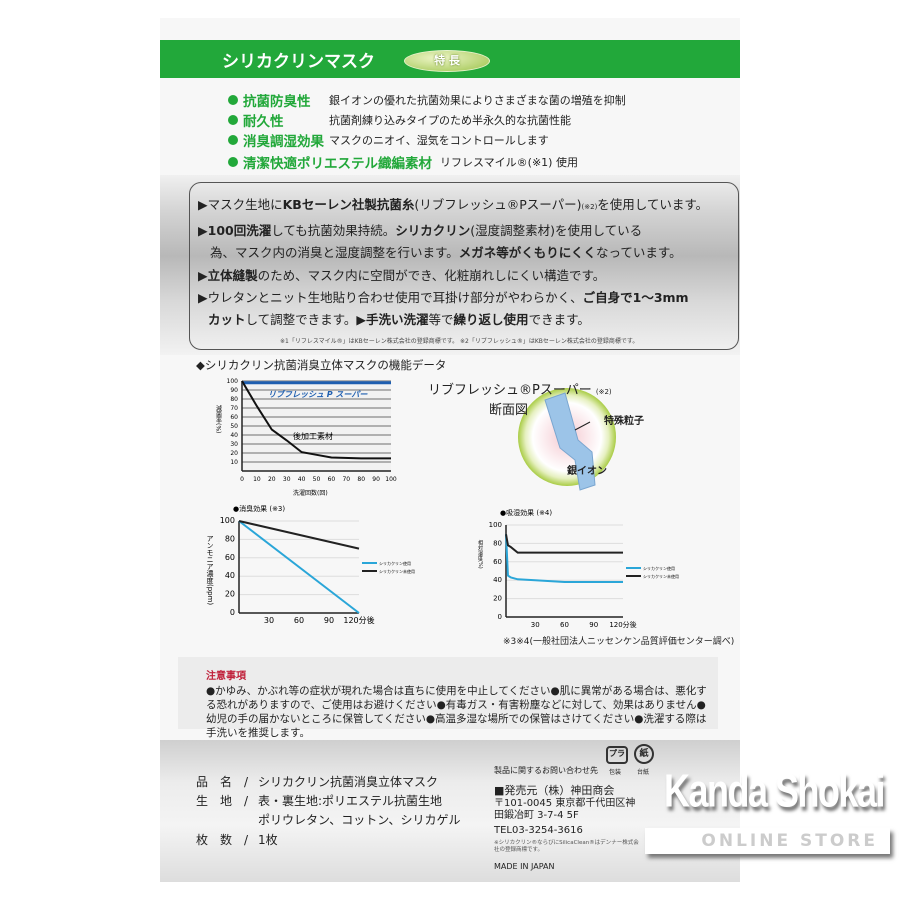 This screenshot has height=900, width=900. Describe the element at coordinates (643, 772) in the screenshot. I see `recycle-label: 台紙` at that location.